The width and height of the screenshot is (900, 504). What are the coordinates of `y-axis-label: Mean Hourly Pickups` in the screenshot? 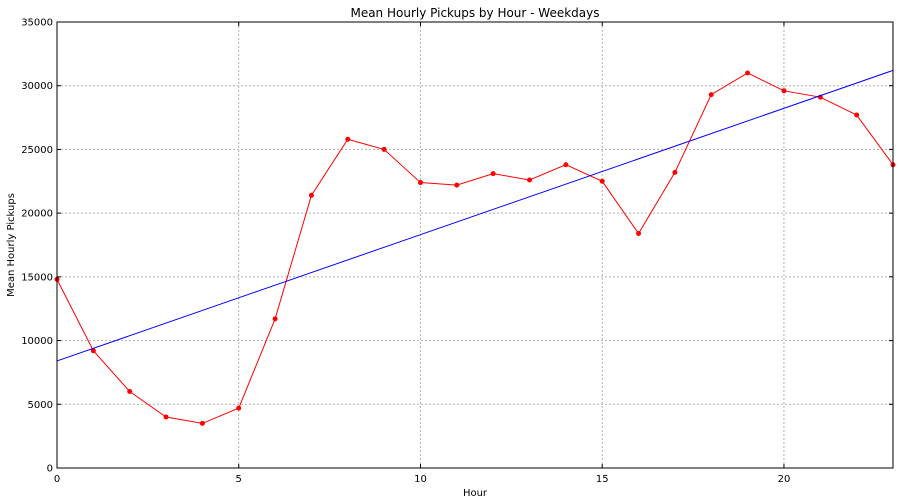 It's located at (11, 245).